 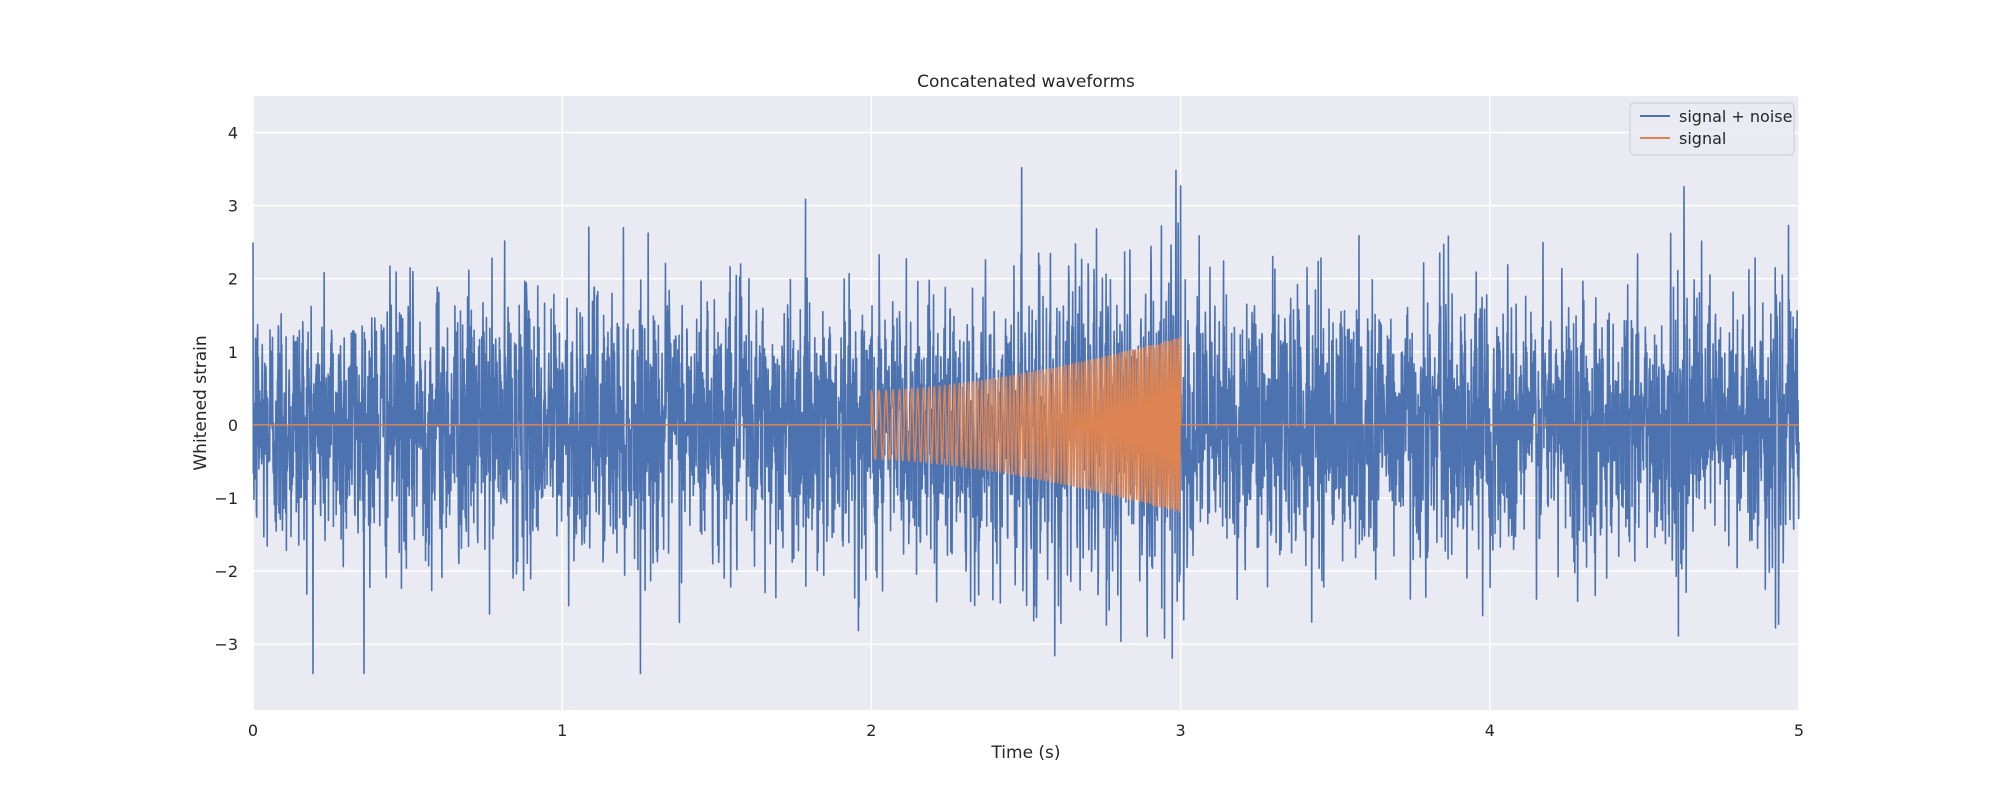 I want to click on y-tick-label: −3, so click(x=226, y=644).